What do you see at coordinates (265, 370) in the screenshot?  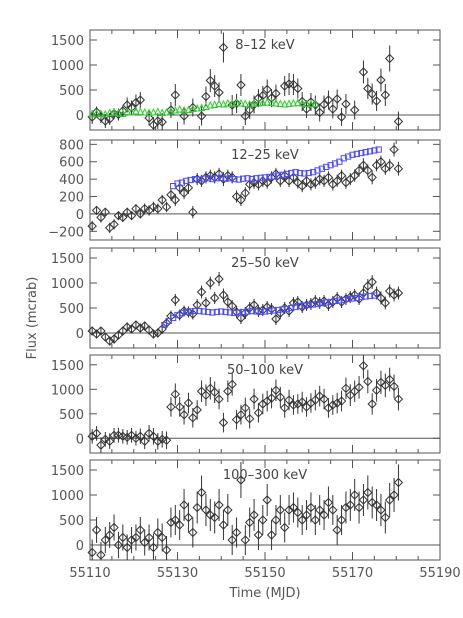 I see `panel-label: 50–100 keV` at bounding box center [265, 370].